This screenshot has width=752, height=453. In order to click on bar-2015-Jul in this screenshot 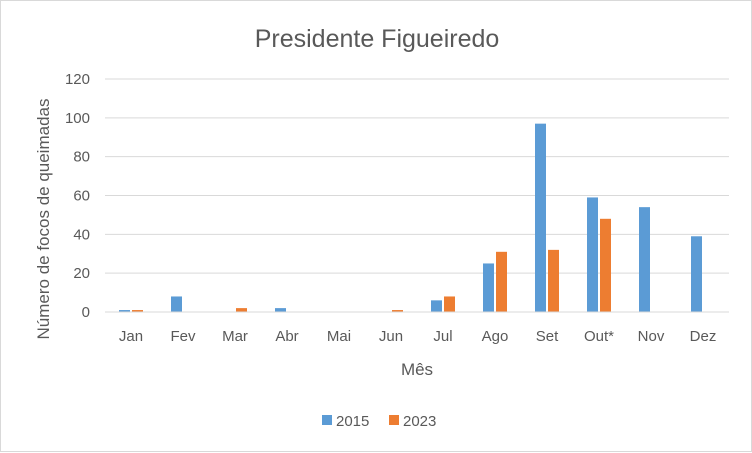, I will do `click(436, 306)`.